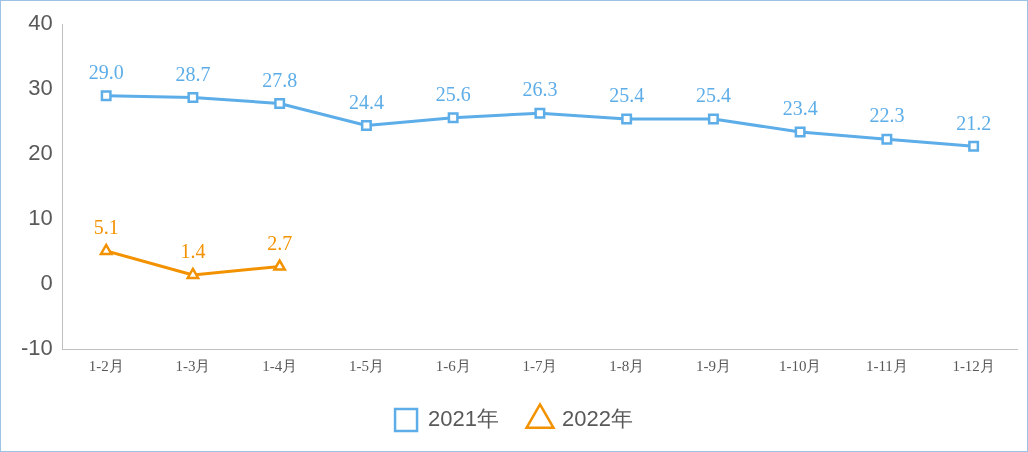 The width and height of the screenshot is (1028, 452). What do you see at coordinates (627, 365) in the screenshot?
I see `x-tick-label: 1-8月` at bounding box center [627, 365].